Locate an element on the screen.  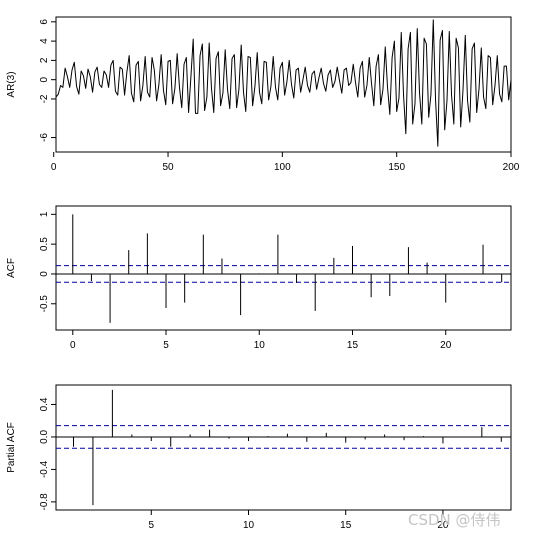
y-tick-label: -0.4 is located at coordinates (44, 469).